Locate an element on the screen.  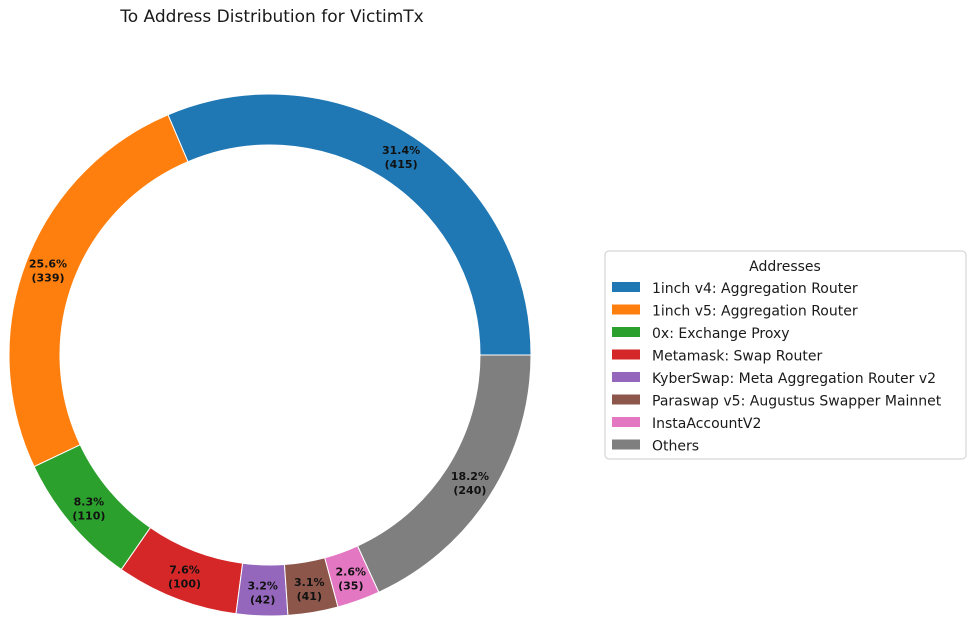
slice-count-label-3: (100) is located at coordinates (184, 584).